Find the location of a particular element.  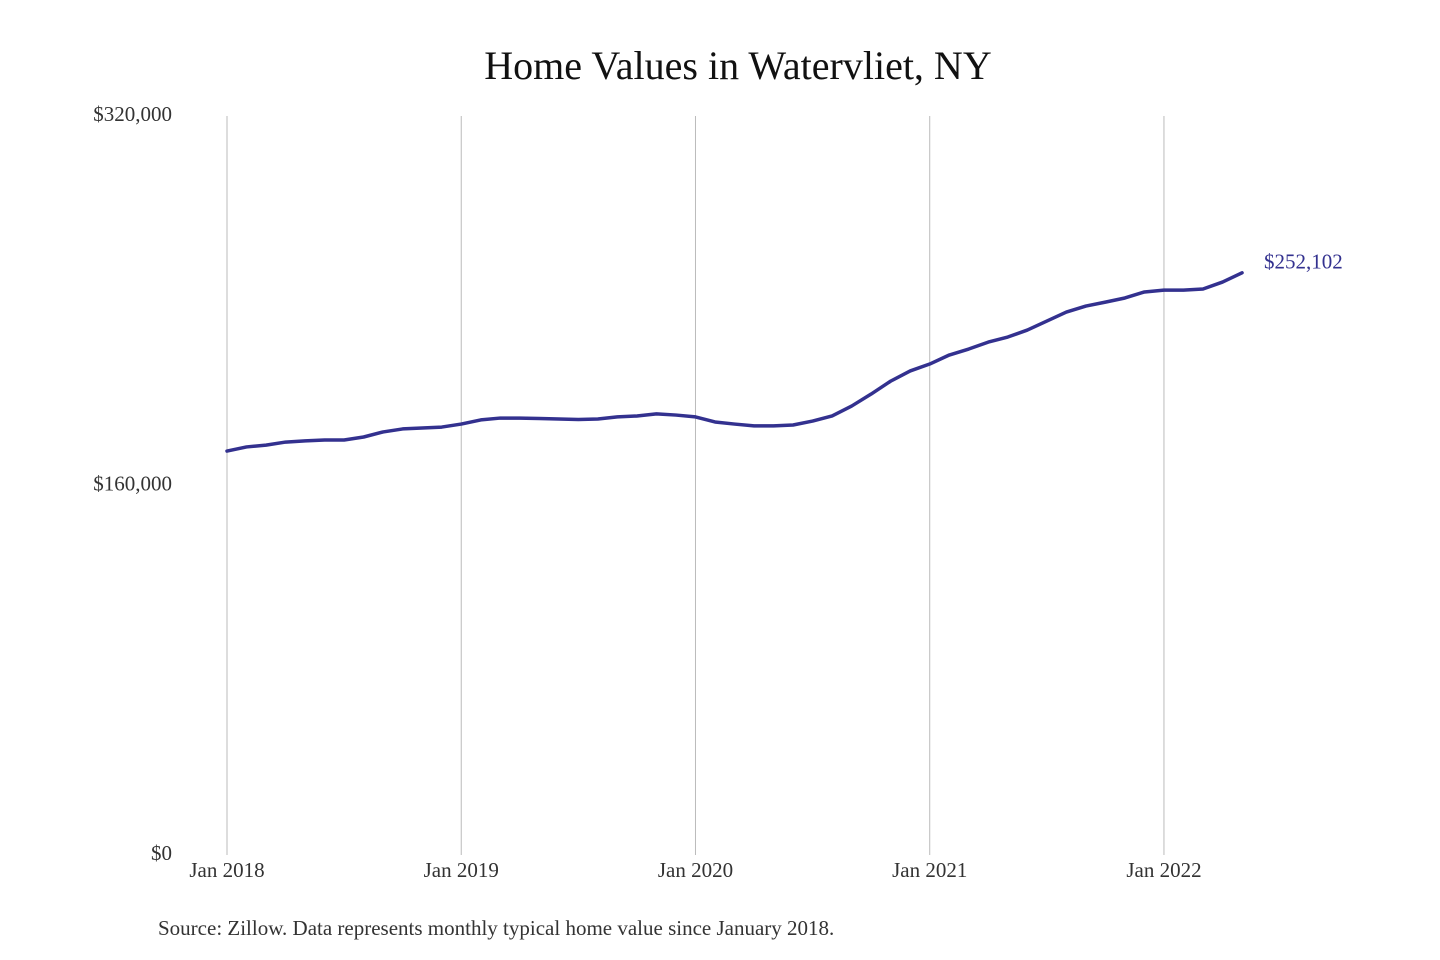

series-line is located at coordinates (734, 362).